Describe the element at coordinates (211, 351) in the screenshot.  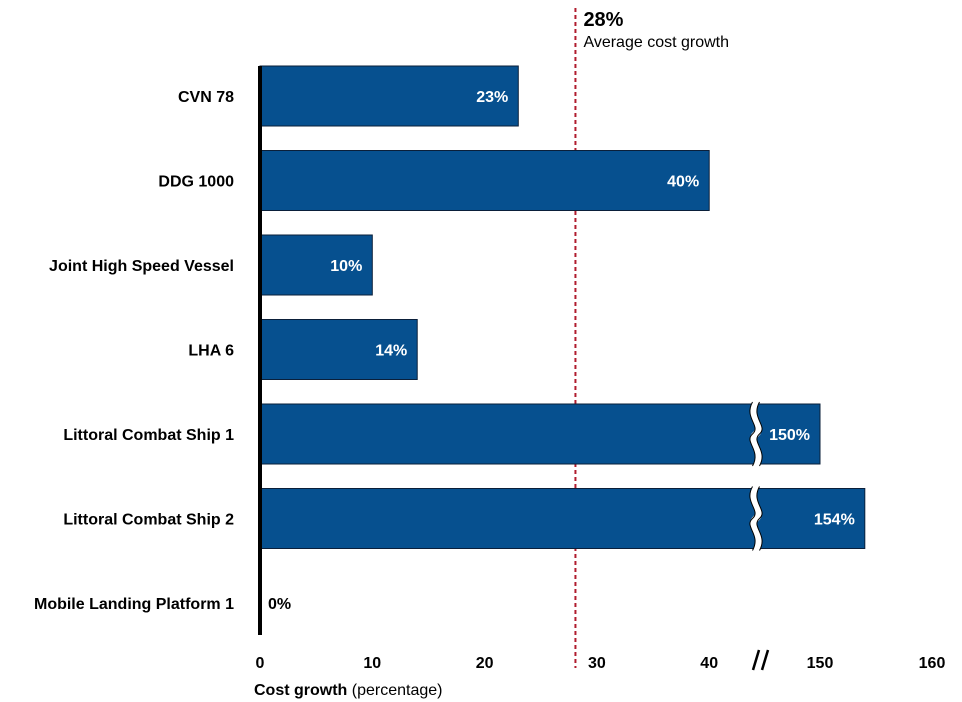
I see `category-label: LHA 6` at that location.